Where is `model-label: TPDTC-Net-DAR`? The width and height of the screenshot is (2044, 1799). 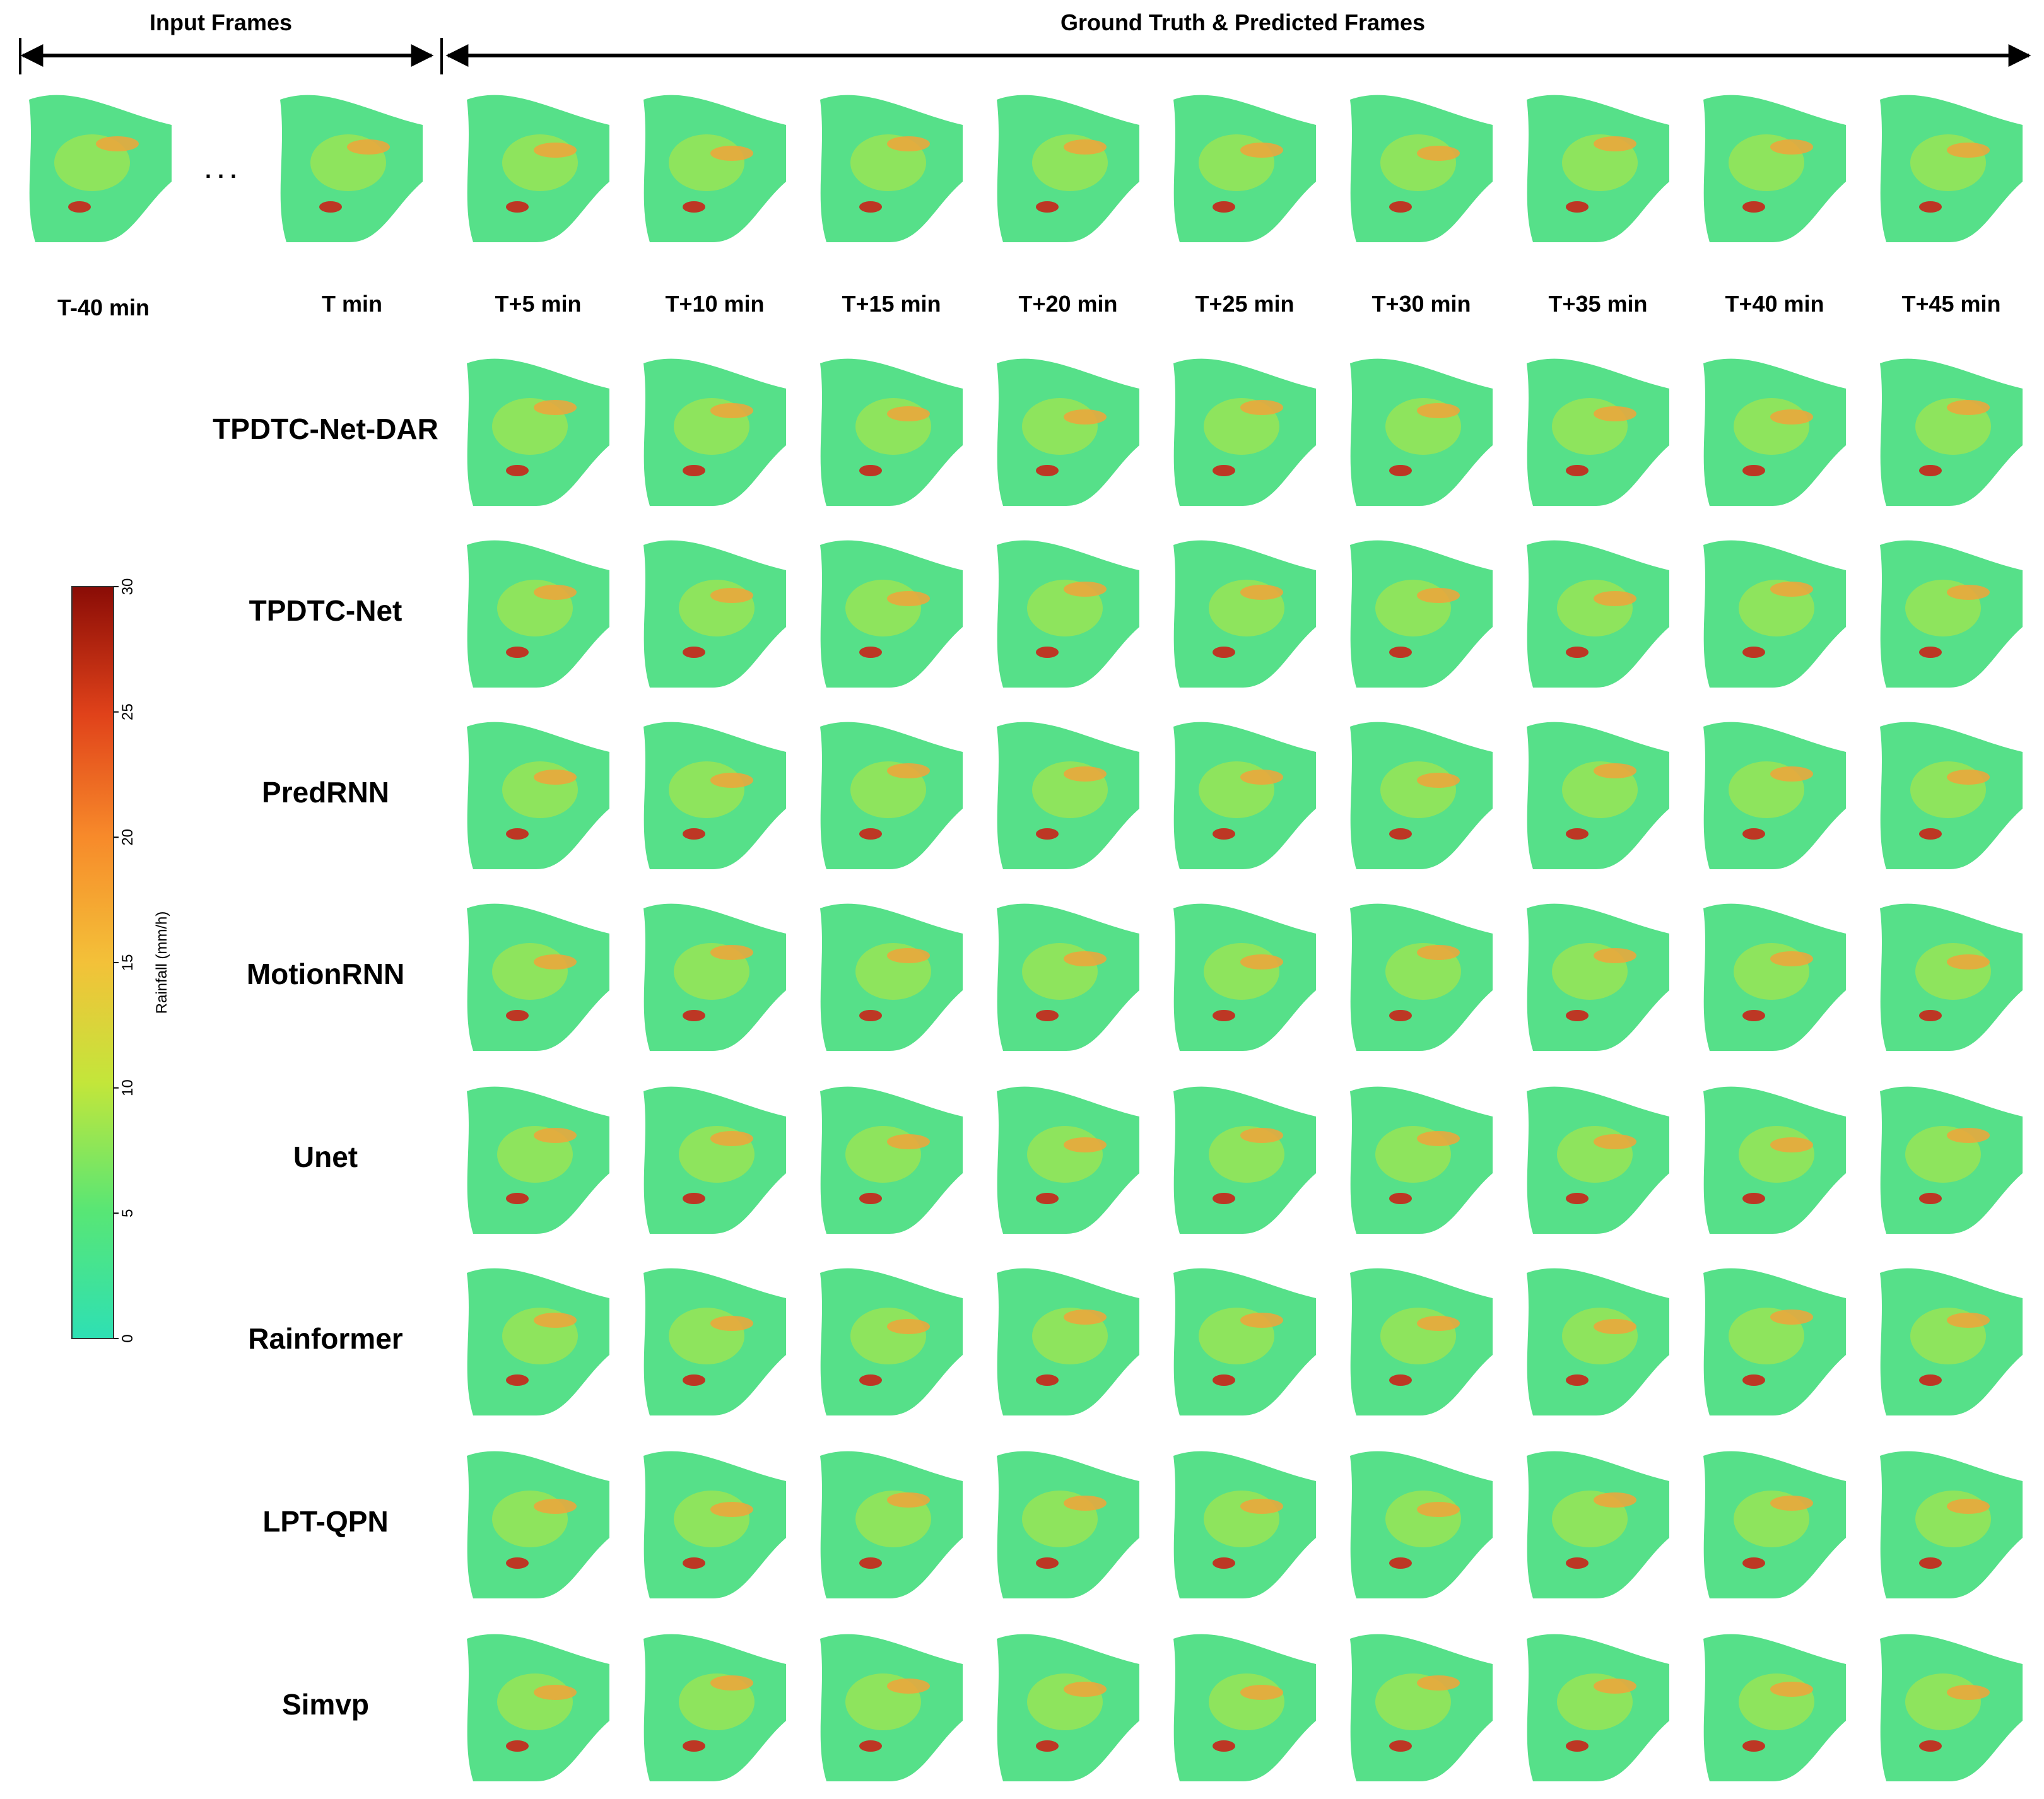 model-label: TPDTC-Net-DAR is located at coordinates (325, 429).